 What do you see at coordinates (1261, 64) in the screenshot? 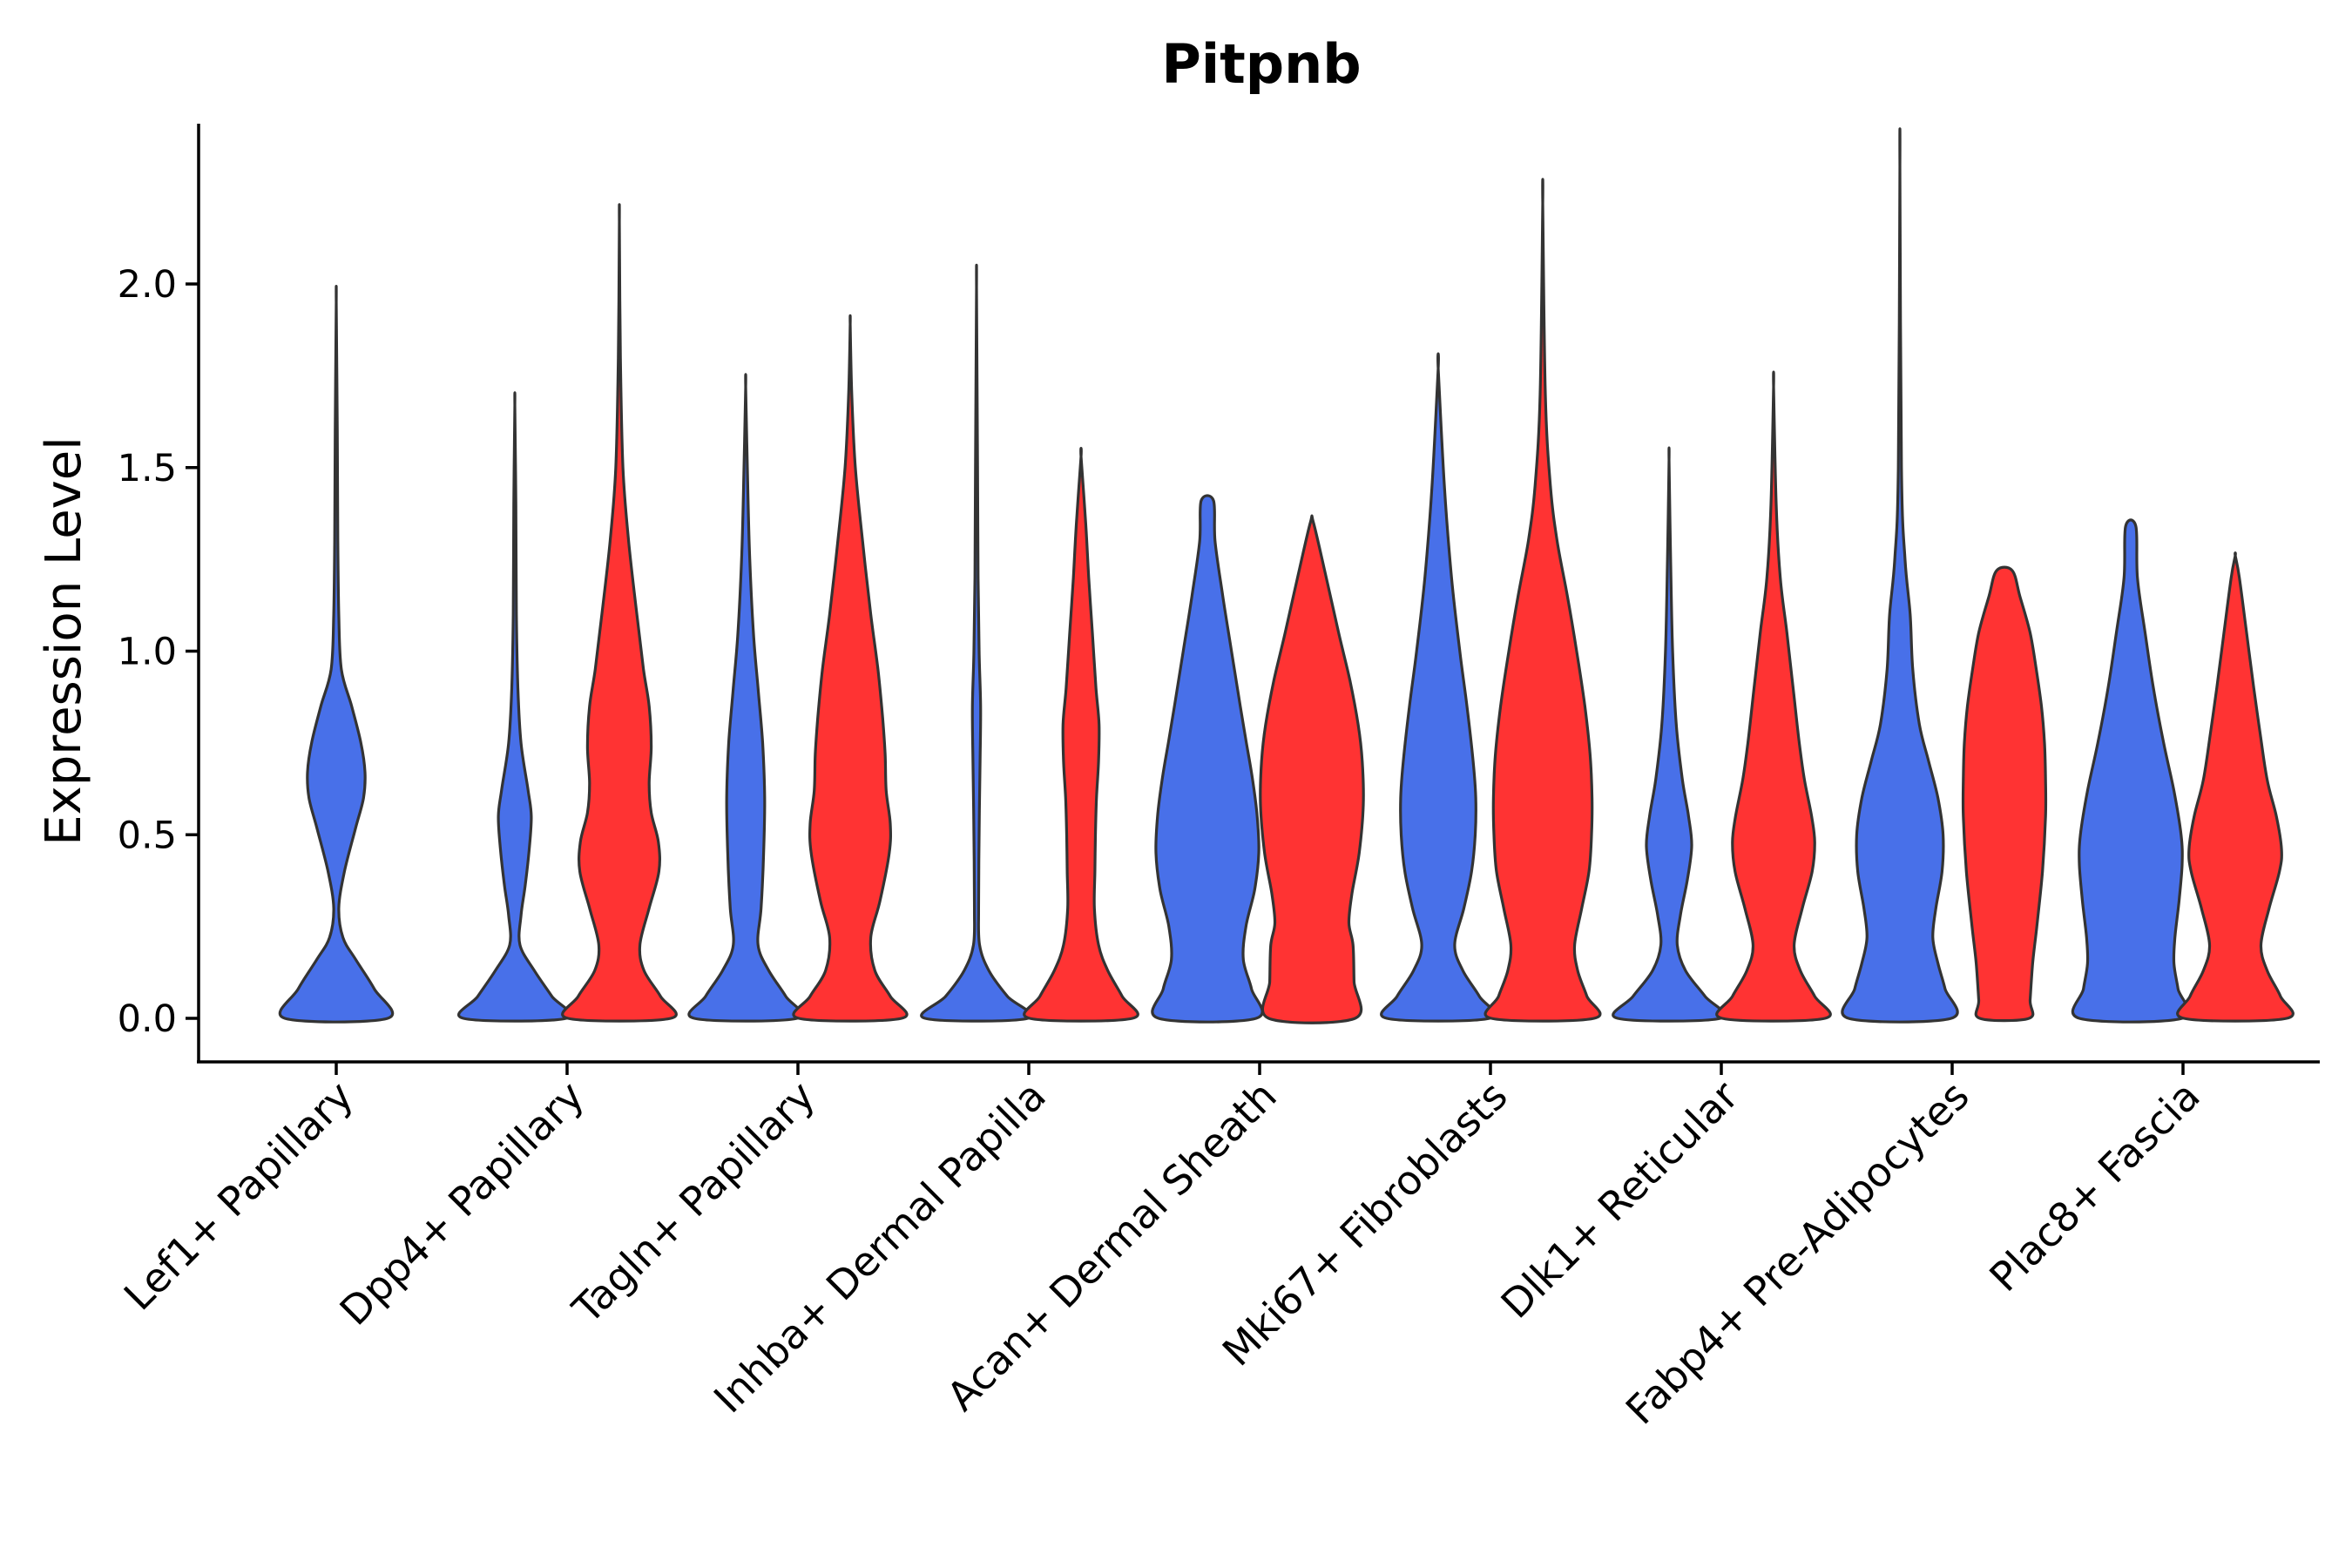
I see `chart-title: Pitpnb` at bounding box center [1261, 64].